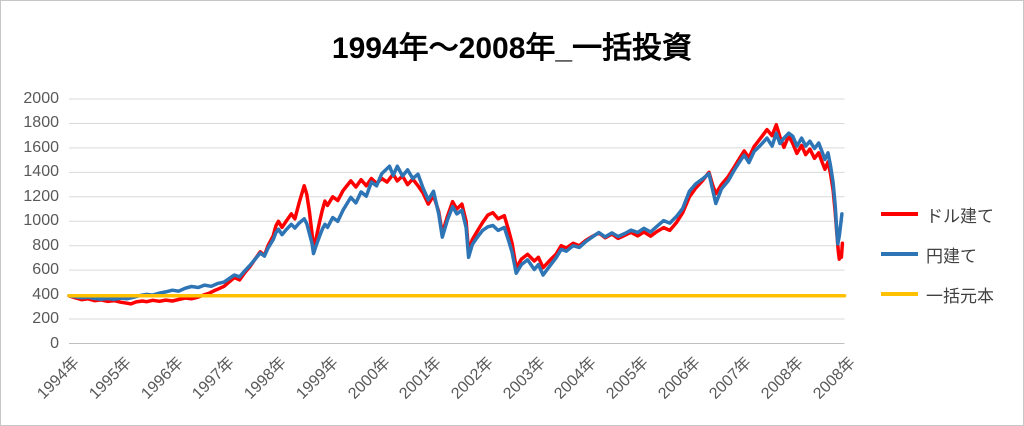 This screenshot has height=426, width=1024. What do you see at coordinates (45, 319) in the screenshot?
I see `y-tick-label: 200` at bounding box center [45, 319].